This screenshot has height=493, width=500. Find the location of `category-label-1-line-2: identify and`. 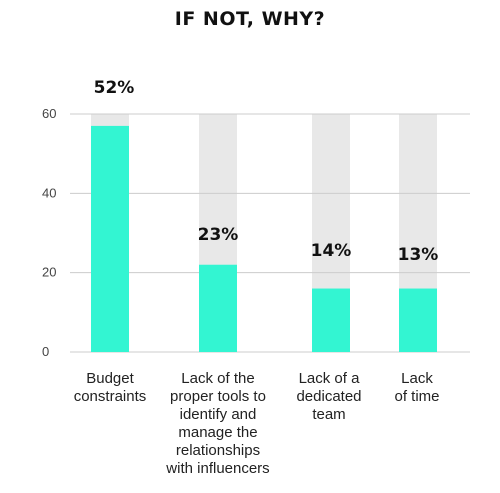

category-label-1-line-2: identify and is located at coordinates (218, 414).